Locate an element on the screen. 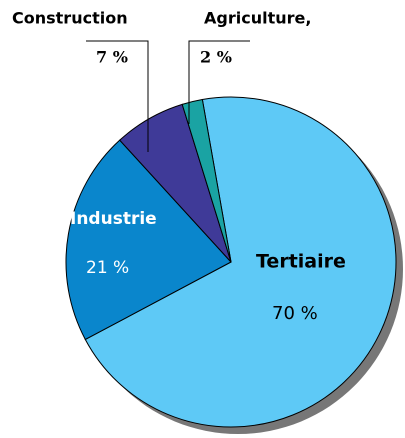 The height and width of the screenshot is (438, 405). slice-label: Industrie is located at coordinates (113, 219).